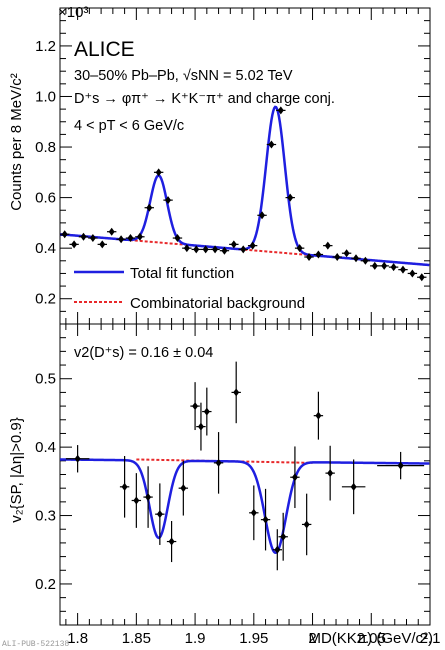 The image size is (445, 650). Describe the element at coordinates (35, 644) in the screenshot. I see `footer-id: ALI-PUB-522138` at that location.